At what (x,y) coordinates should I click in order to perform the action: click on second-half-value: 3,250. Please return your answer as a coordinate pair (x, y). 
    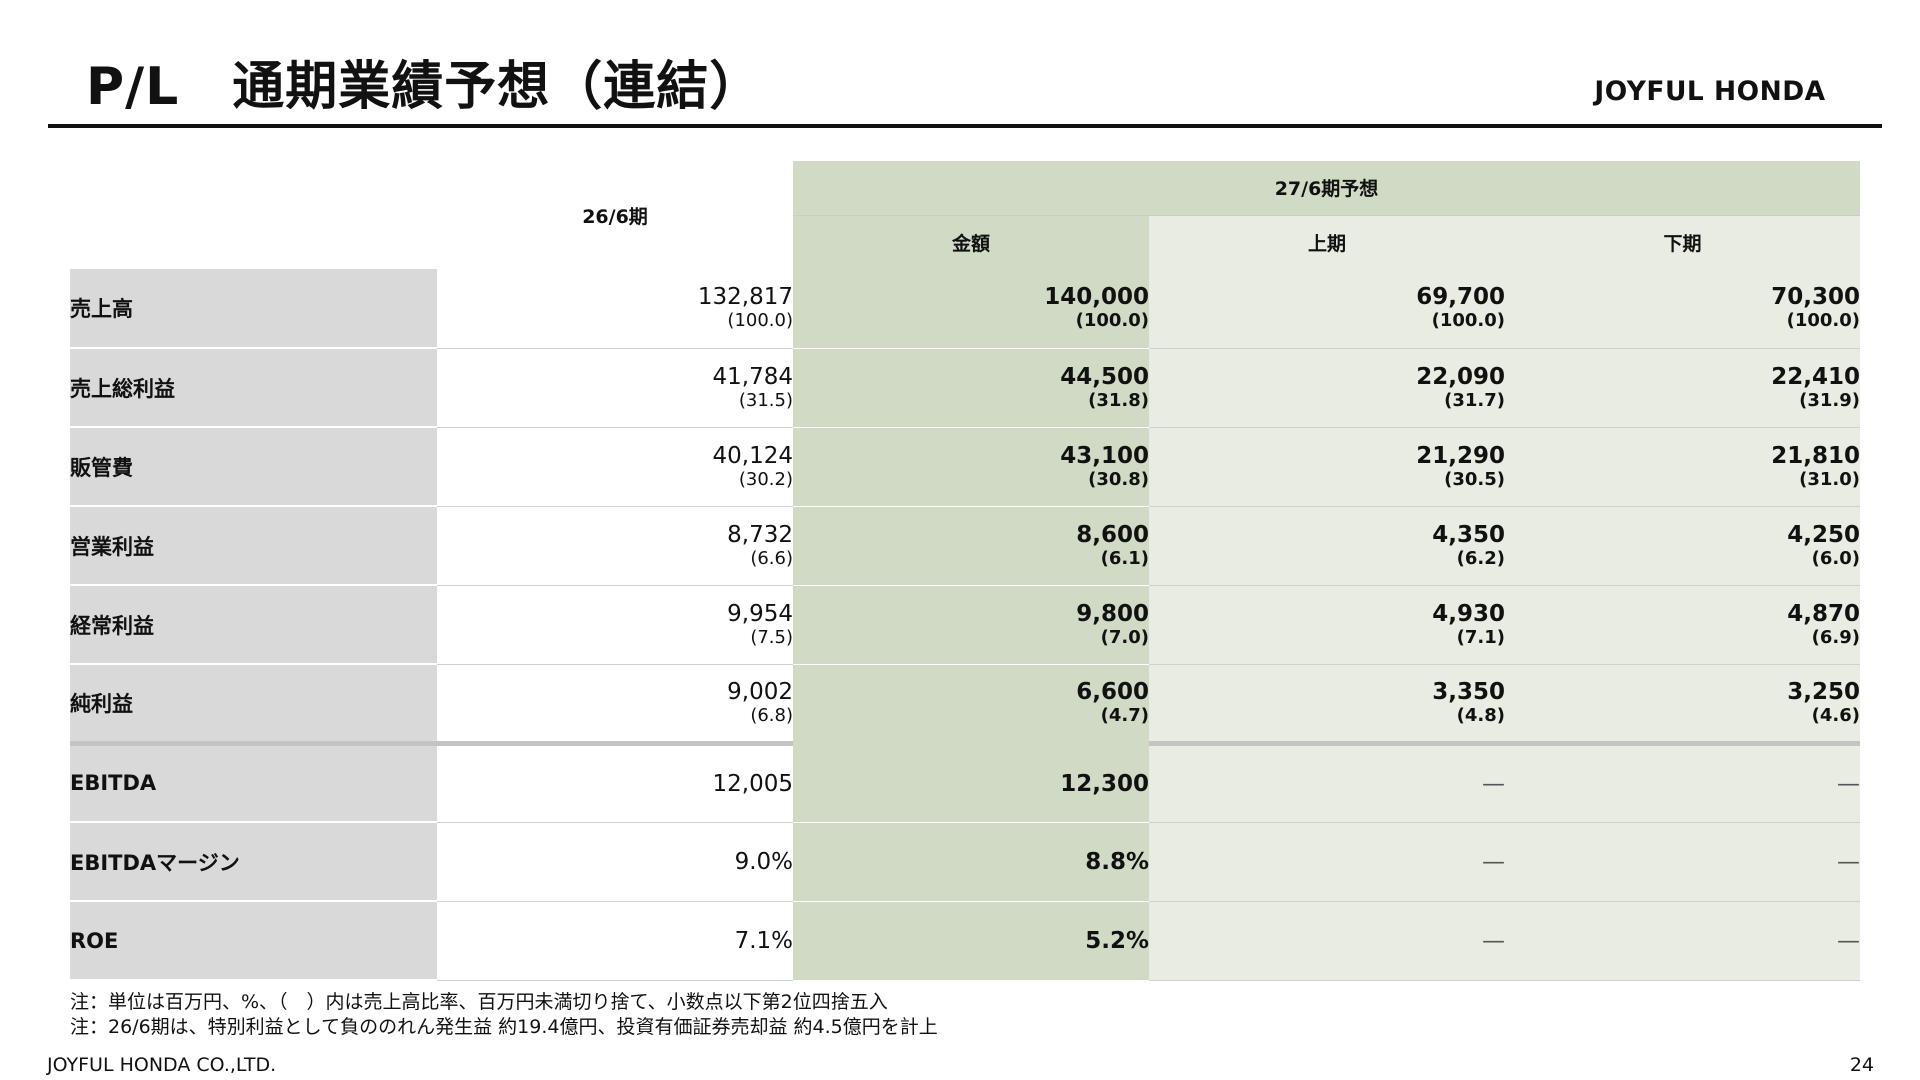
    Looking at the image, I should click on (1824, 691).